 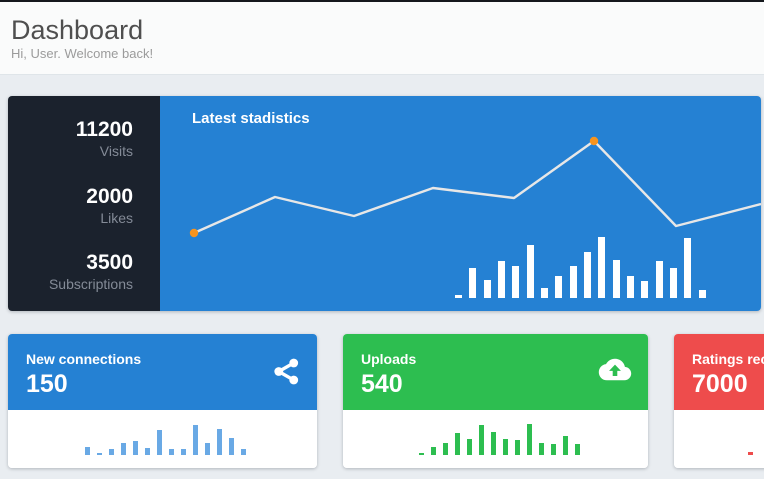 What do you see at coordinates (90, 284) in the screenshot?
I see `stat-label: Subscriptions` at bounding box center [90, 284].